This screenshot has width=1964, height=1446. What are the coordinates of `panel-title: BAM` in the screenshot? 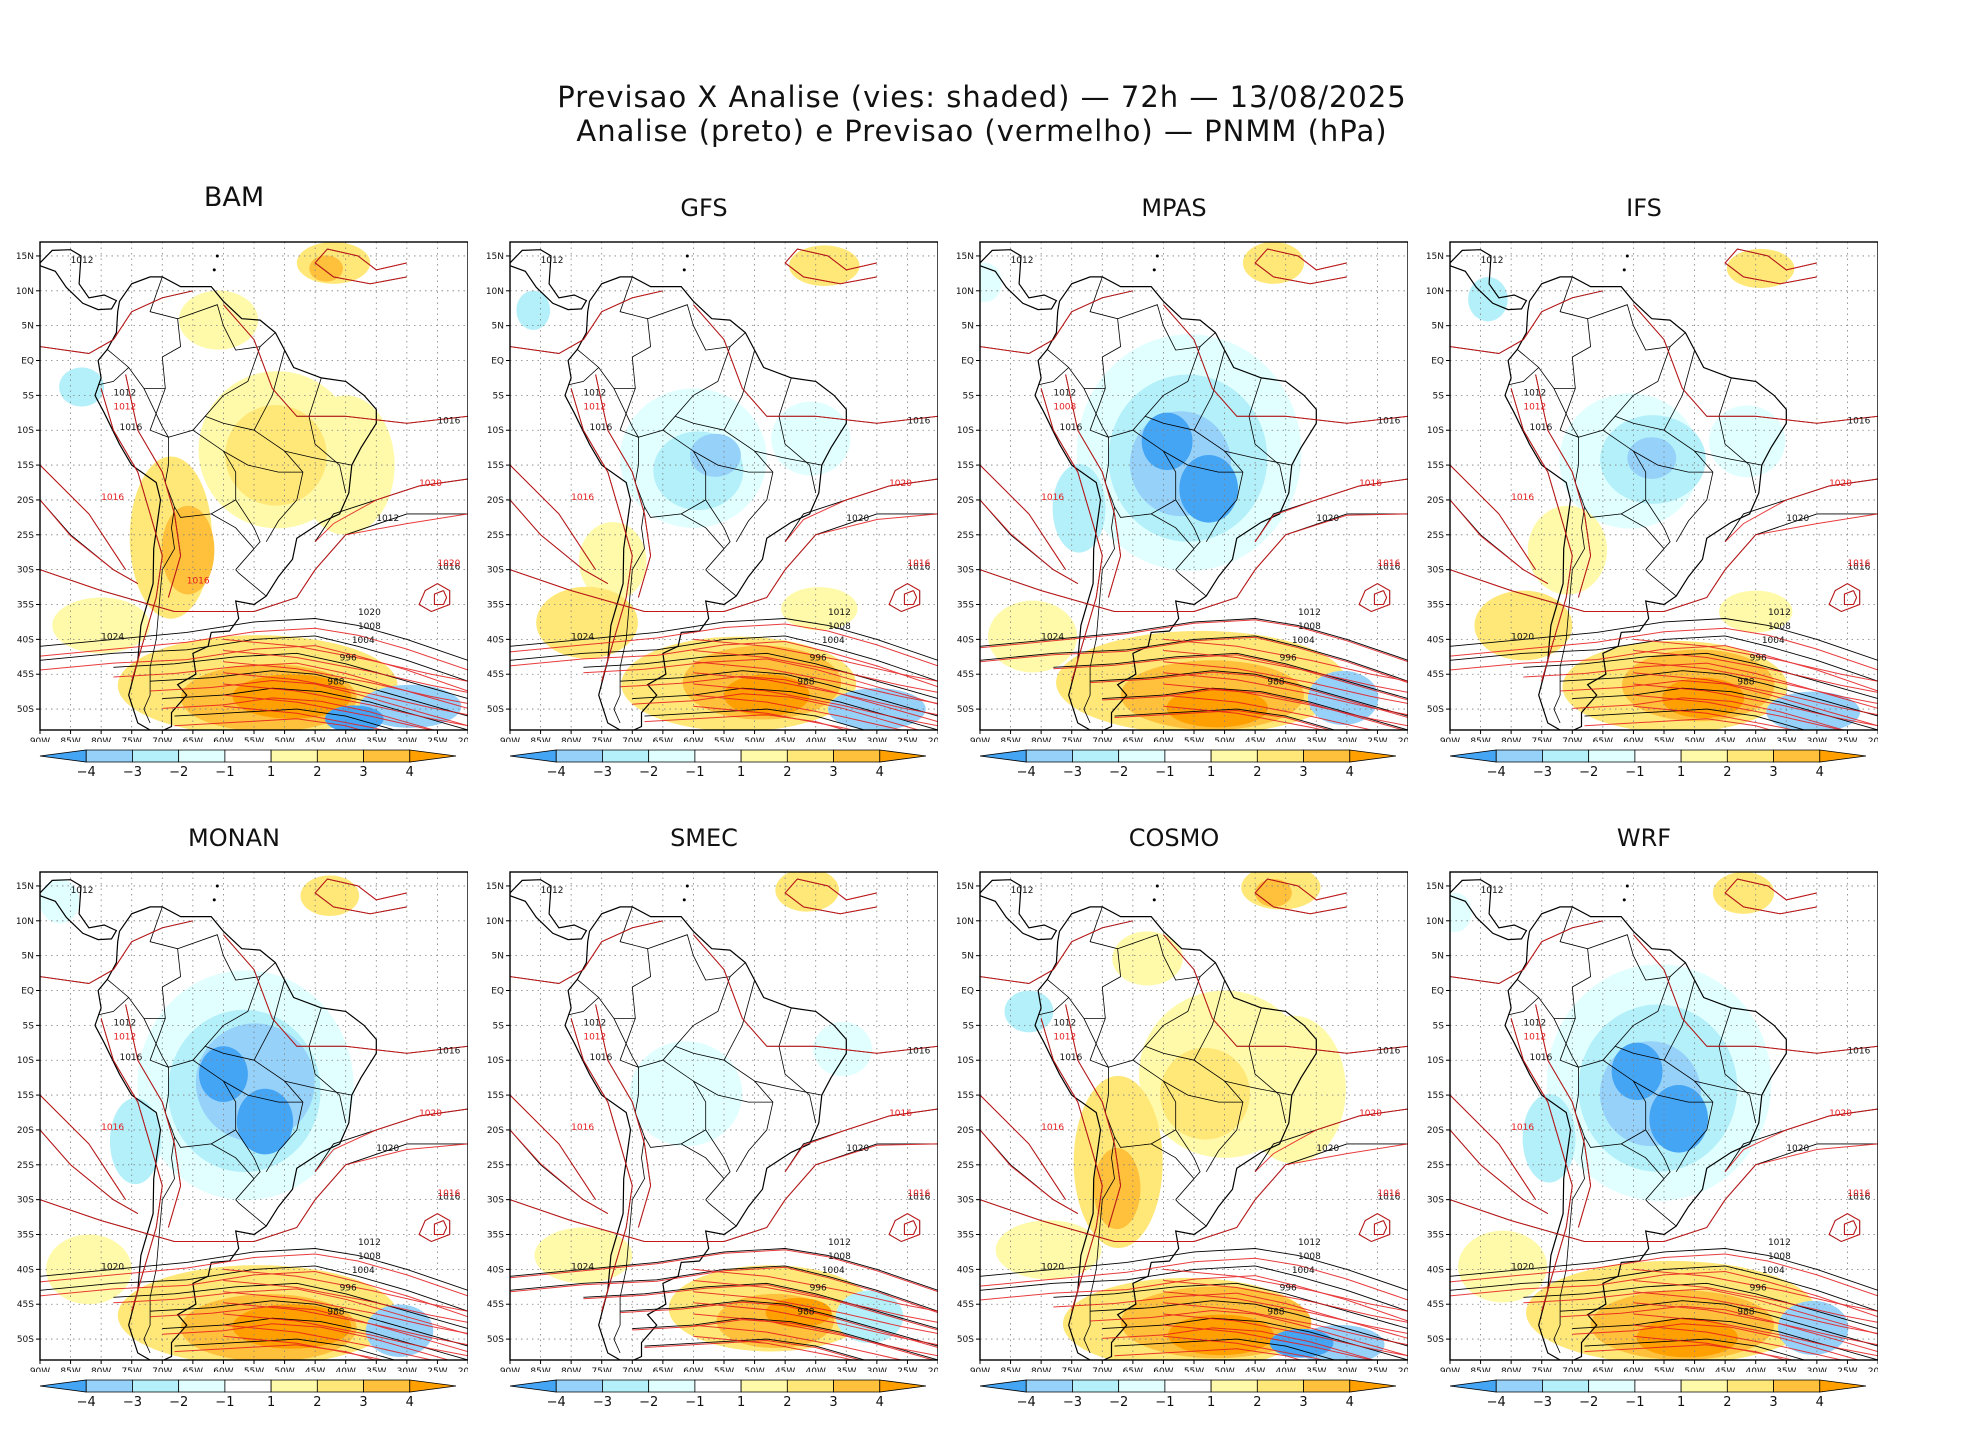 It's located at (234, 197).